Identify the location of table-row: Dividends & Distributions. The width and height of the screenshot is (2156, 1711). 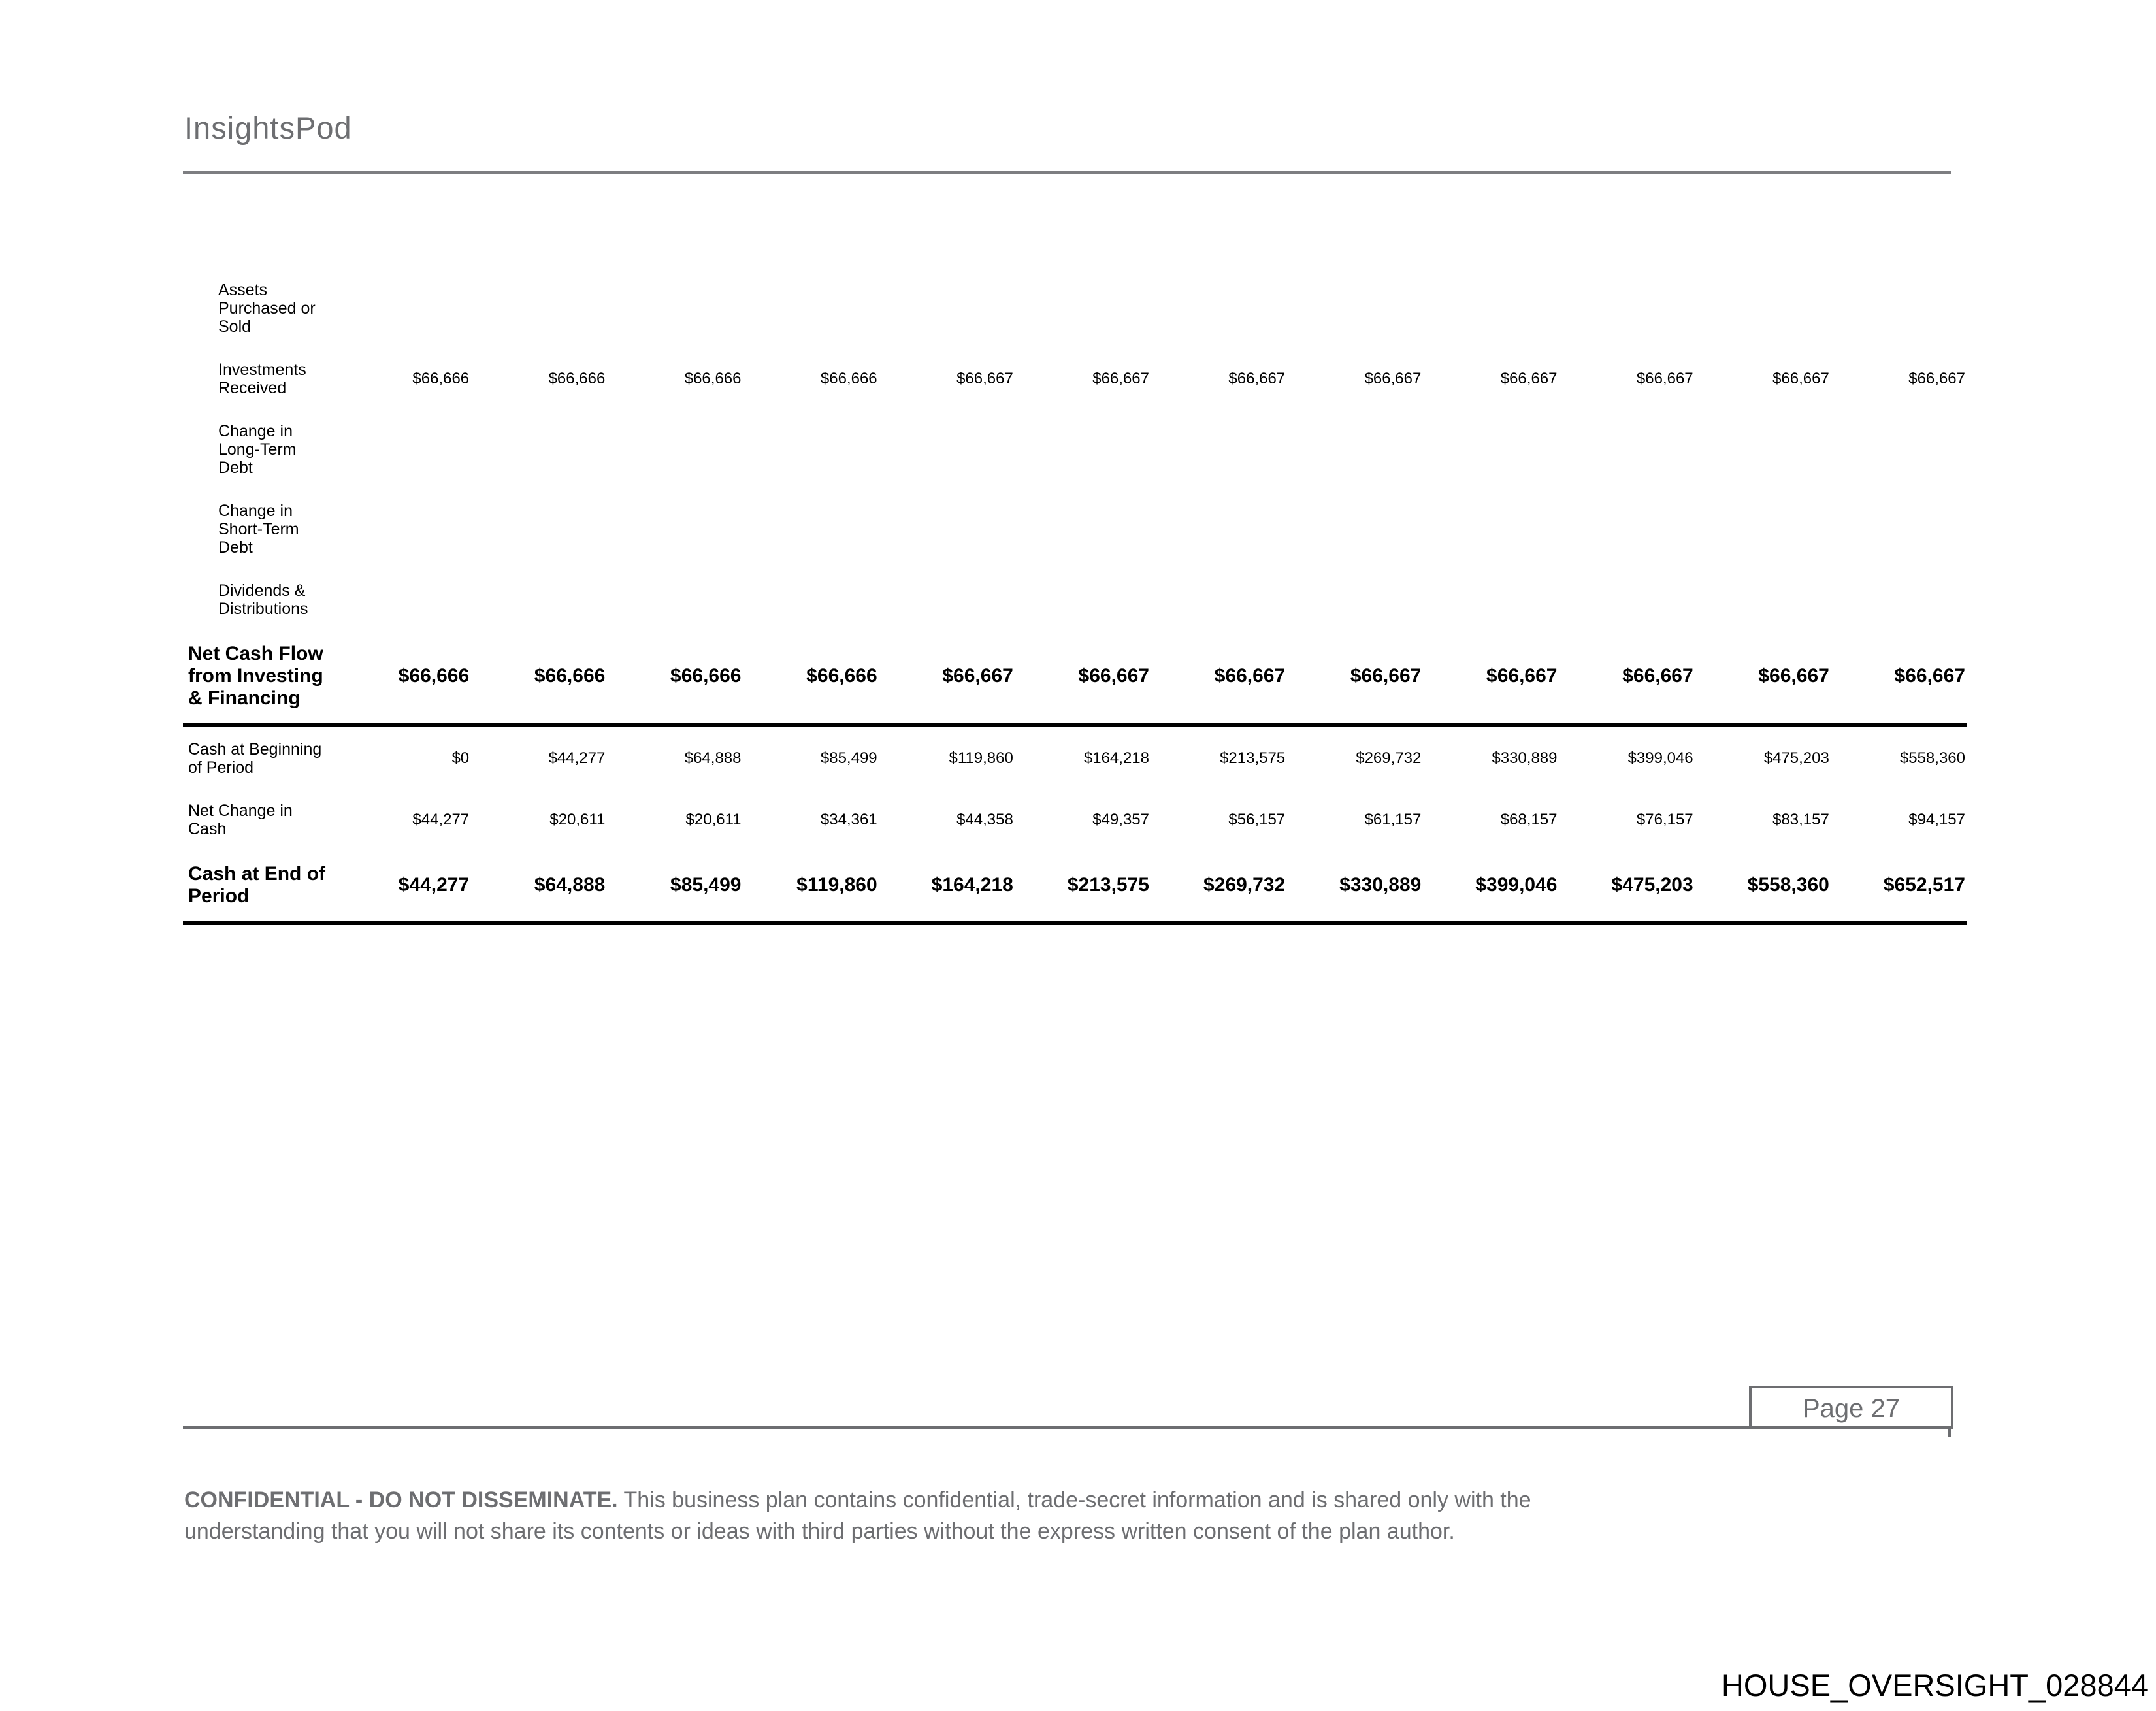
(1075, 599).